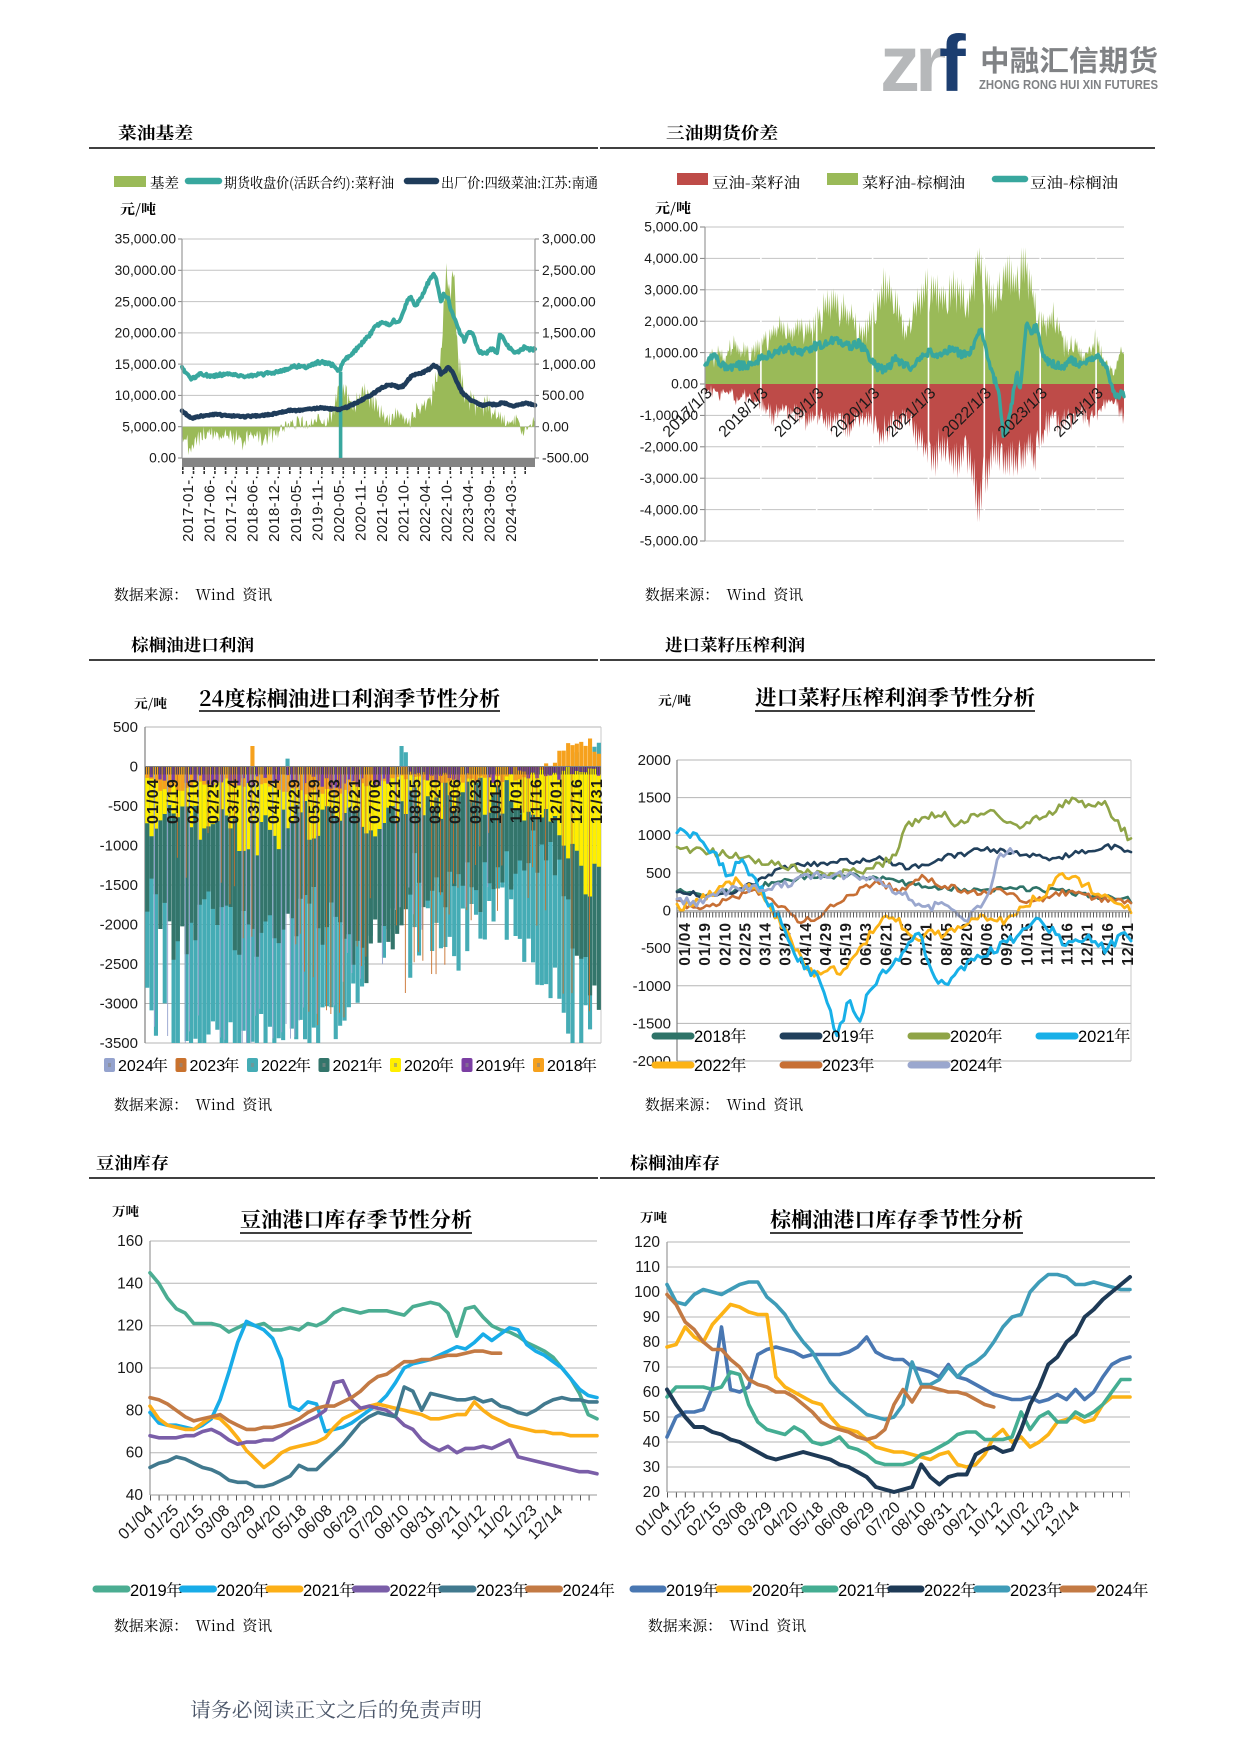  What do you see at coordinates (119, 885) in the screenshot?
I see `svg-text: -1500` at bounding box center [119, 885].